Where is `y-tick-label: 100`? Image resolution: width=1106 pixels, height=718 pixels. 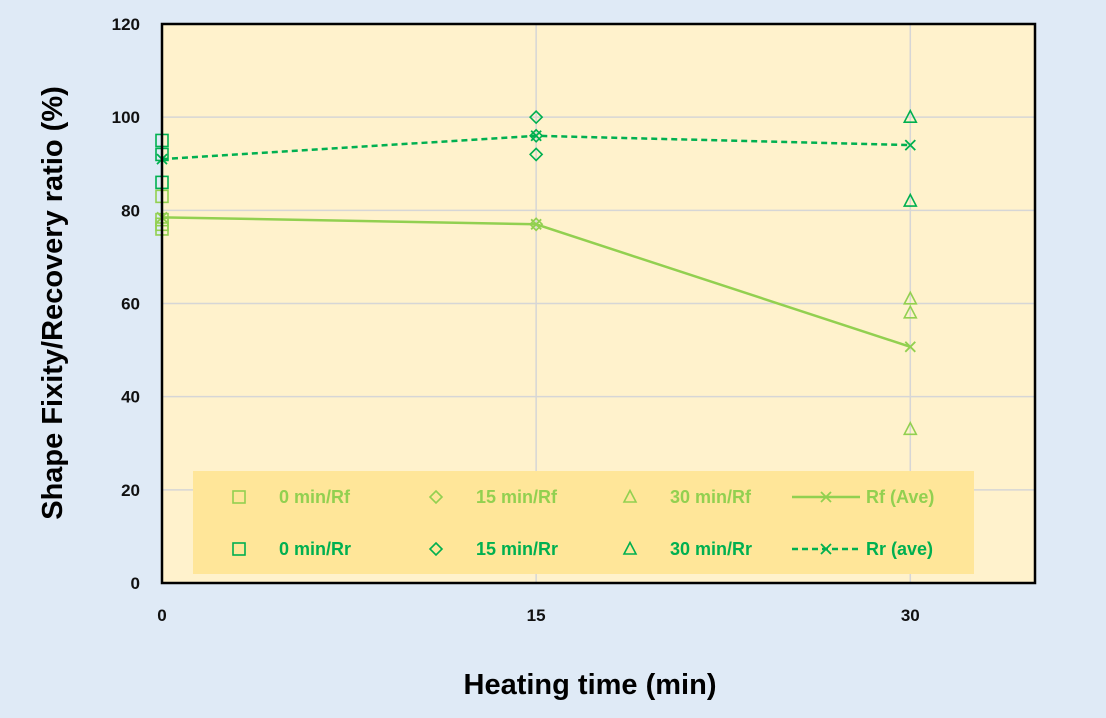
y-tick-label: 100 is located at coordinates (126, 117).